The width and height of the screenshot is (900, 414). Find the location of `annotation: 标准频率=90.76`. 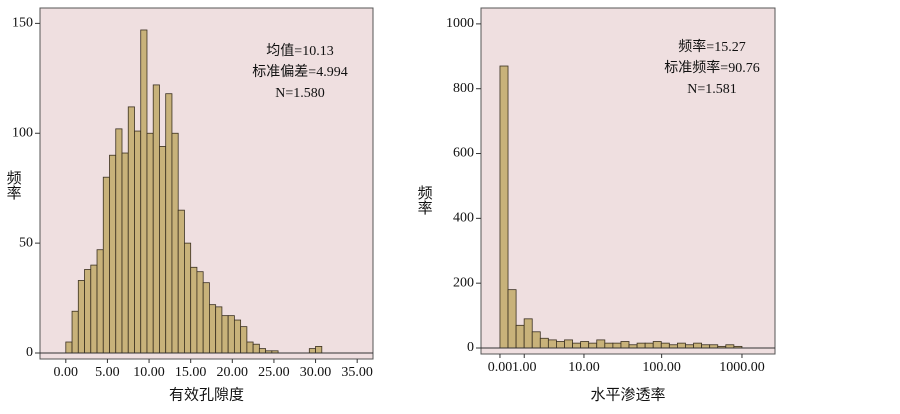

annotation: 标准频率=90.76 is located at coordinates (711, 67).